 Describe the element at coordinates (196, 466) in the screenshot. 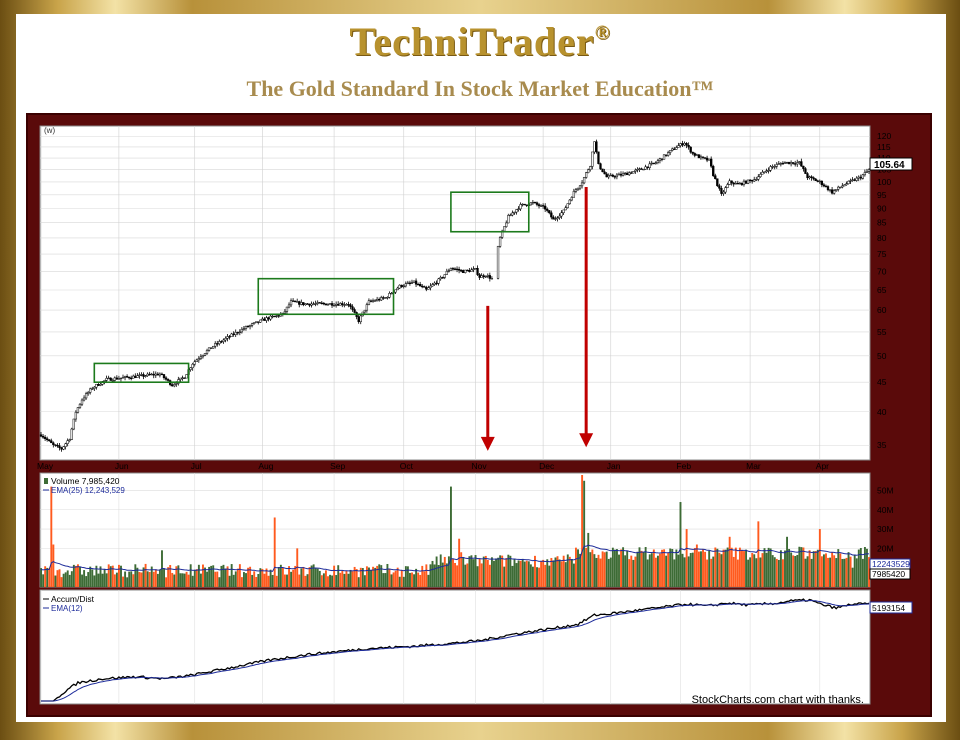

I see `month-label: Jul` at that location.